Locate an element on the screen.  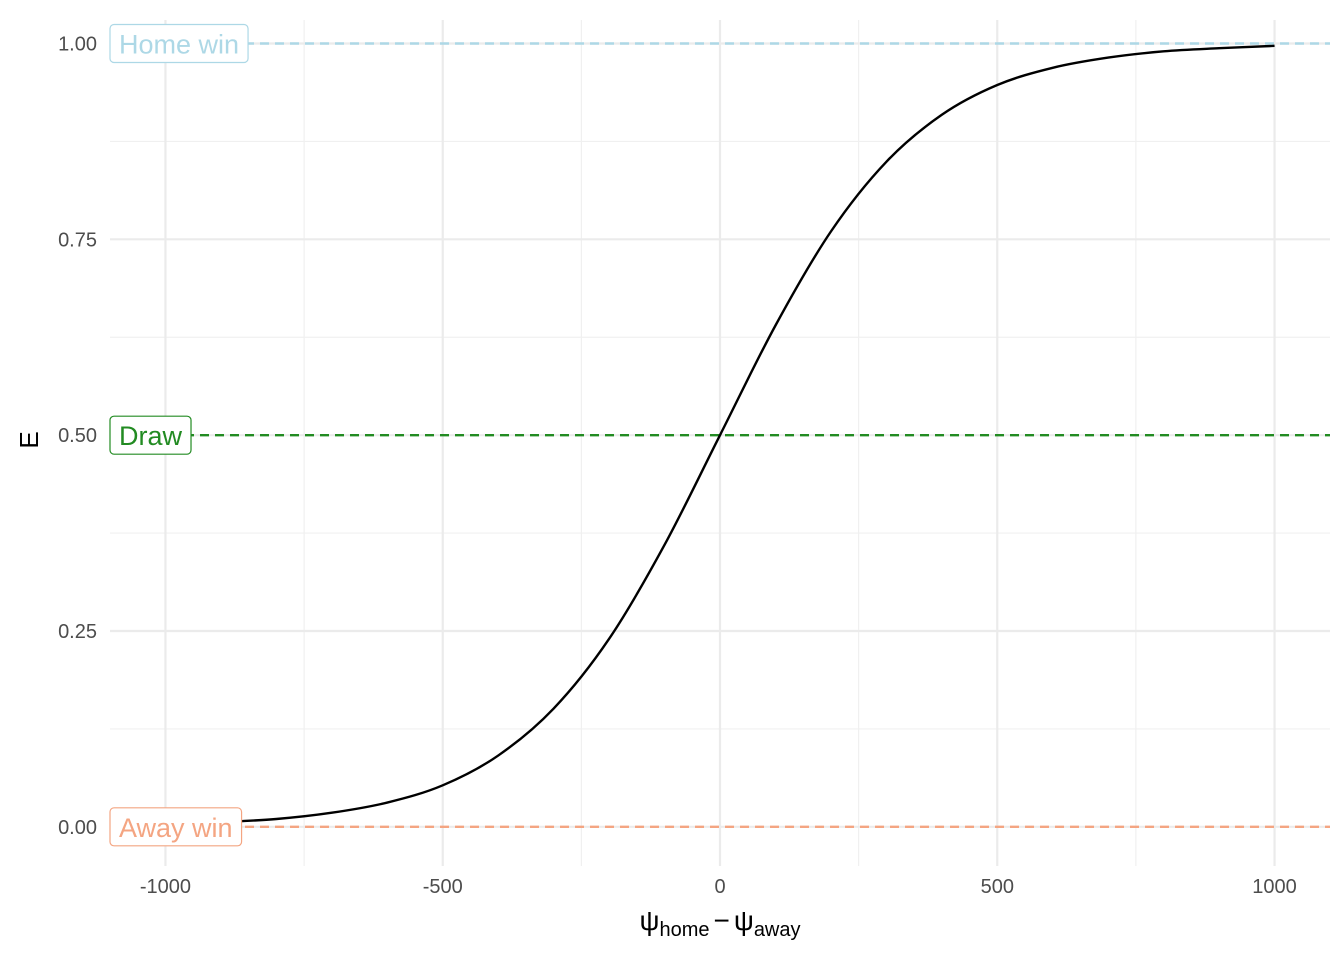
y-tick-label: 1.00 is located at coordinates (77, 45).